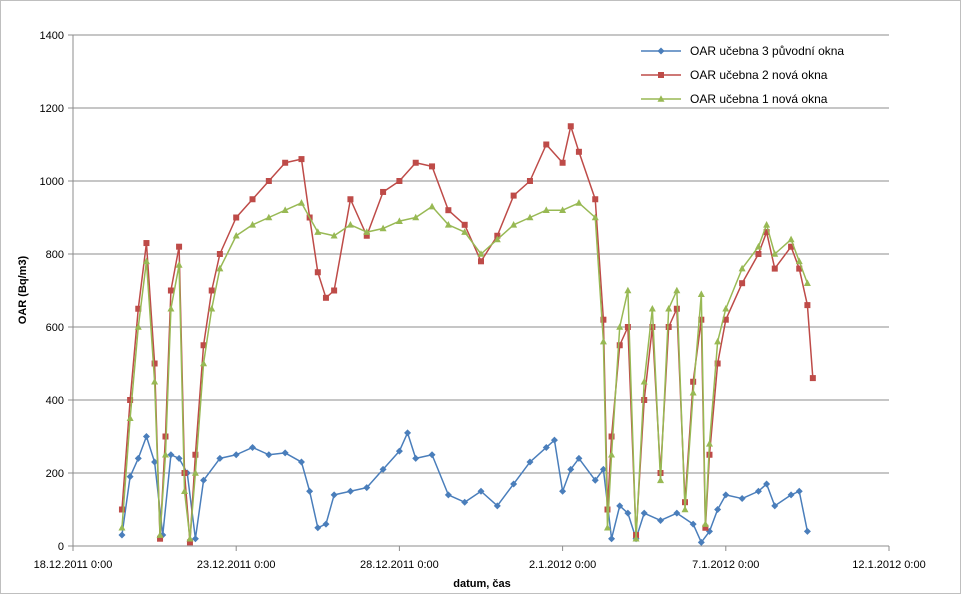 The image size is (961, 595). What do you see at coordinates (61, 547) in the screenshot?
I see `y-tick-label: 0` at bounding box center [61, 547].